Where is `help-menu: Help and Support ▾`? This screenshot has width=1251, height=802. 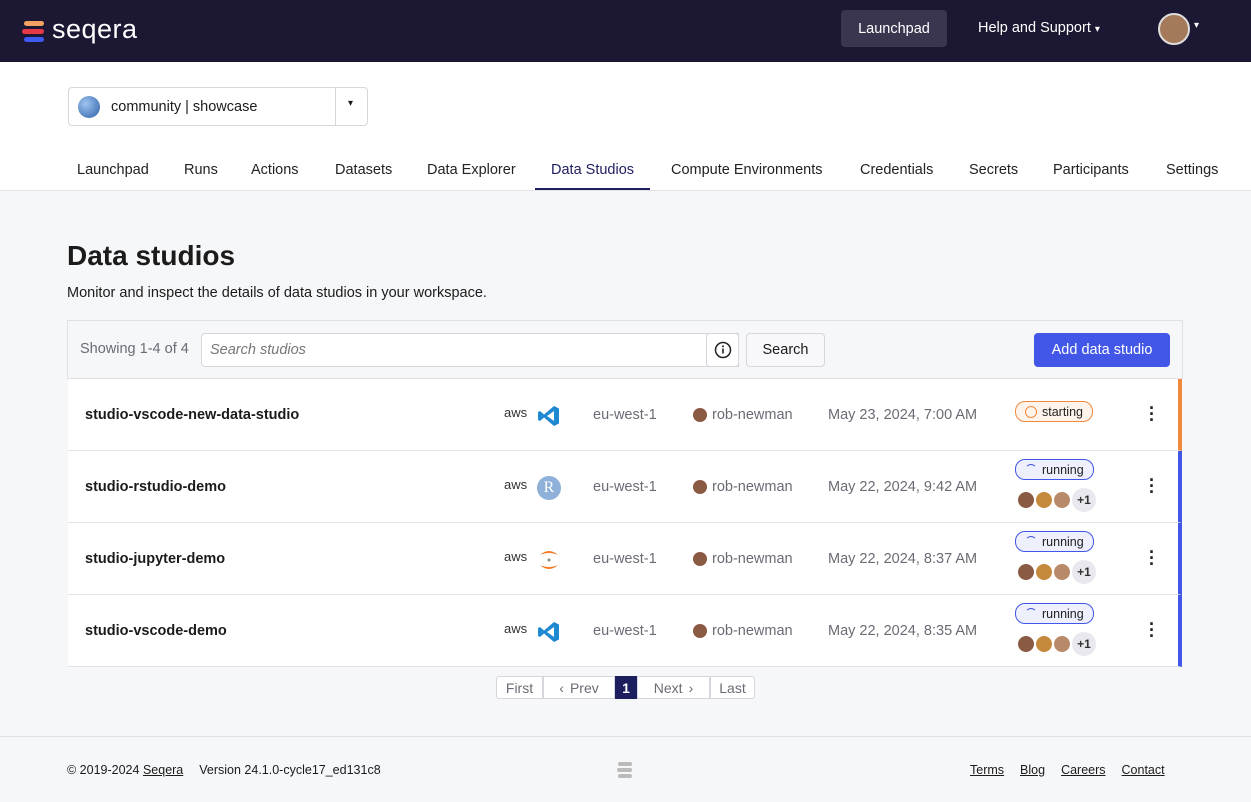
help-menu: Help and Support ▾ is located at coordinates (1039, 28).